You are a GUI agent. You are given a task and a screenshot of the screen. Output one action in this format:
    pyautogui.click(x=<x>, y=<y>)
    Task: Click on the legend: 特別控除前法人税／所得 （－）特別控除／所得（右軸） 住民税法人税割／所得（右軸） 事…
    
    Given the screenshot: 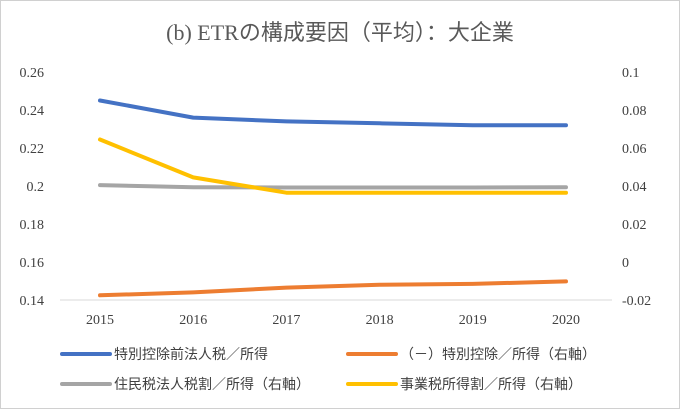 What is the action you would take?
    pyautogui.click(x=328, y=369)
    